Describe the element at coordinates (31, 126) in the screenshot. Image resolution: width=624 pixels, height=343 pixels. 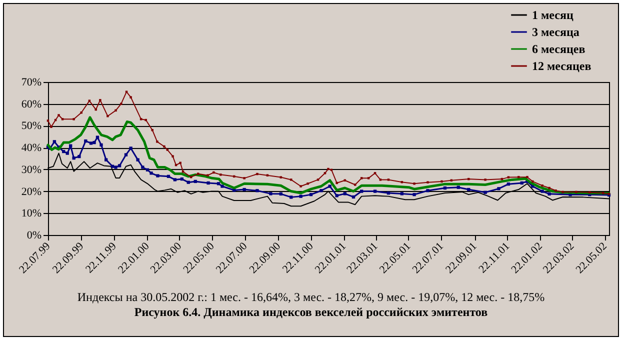
I see `y-tick-label: 50%` at that location.